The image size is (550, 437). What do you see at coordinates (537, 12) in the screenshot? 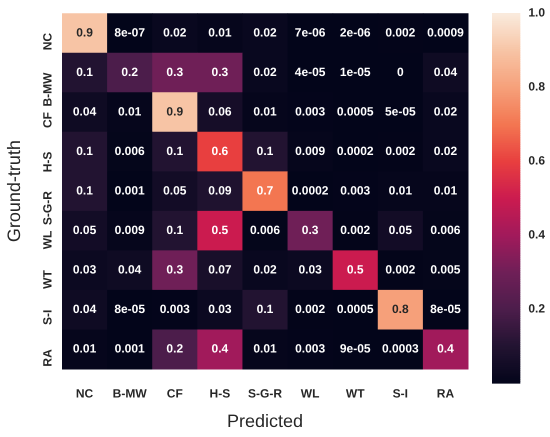
I see `color-bar-label: 1.0` at bounding box center [537, 12].